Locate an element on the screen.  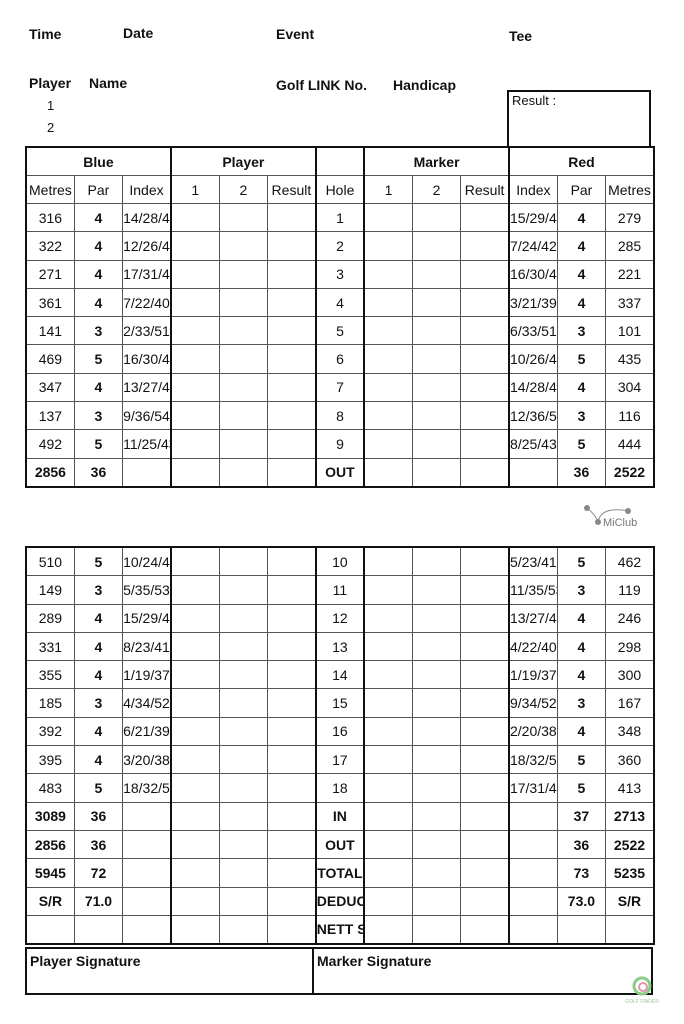
result-box: Result : is located at coordinates (579, 118).